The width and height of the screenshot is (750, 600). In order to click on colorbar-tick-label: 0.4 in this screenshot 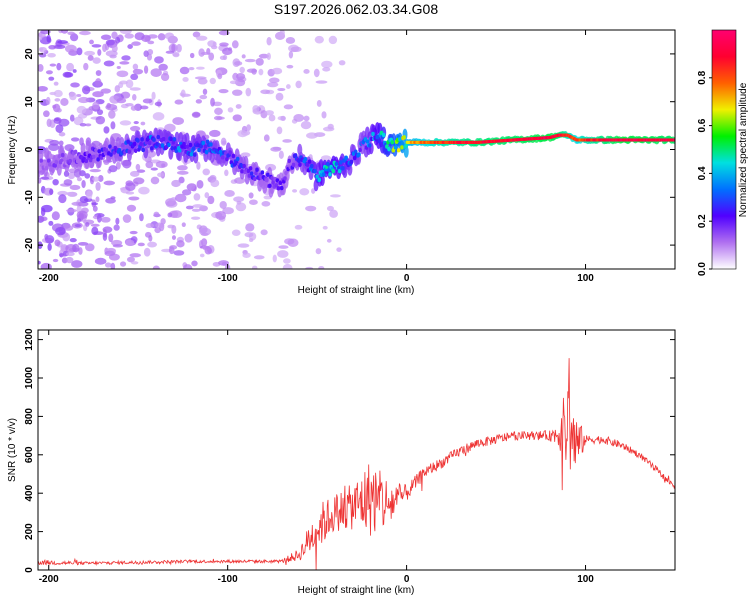, I will do `click(702, 173)`.